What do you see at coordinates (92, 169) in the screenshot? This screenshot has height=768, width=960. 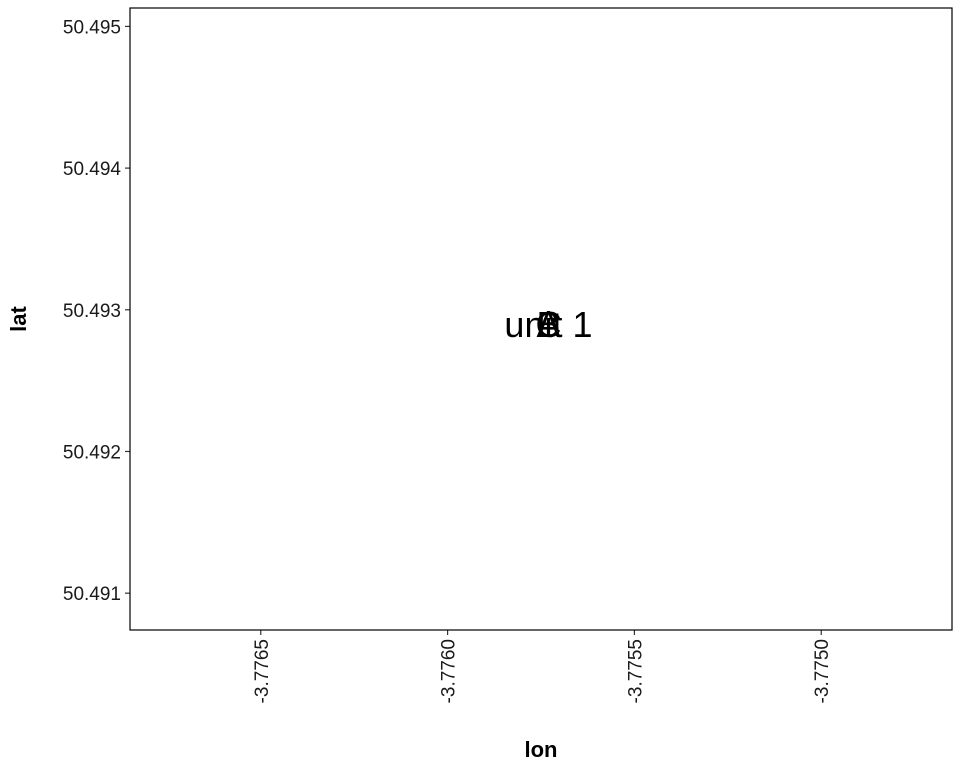 I see `y-tick-label: 50.494` at bounding box center [92, 169].